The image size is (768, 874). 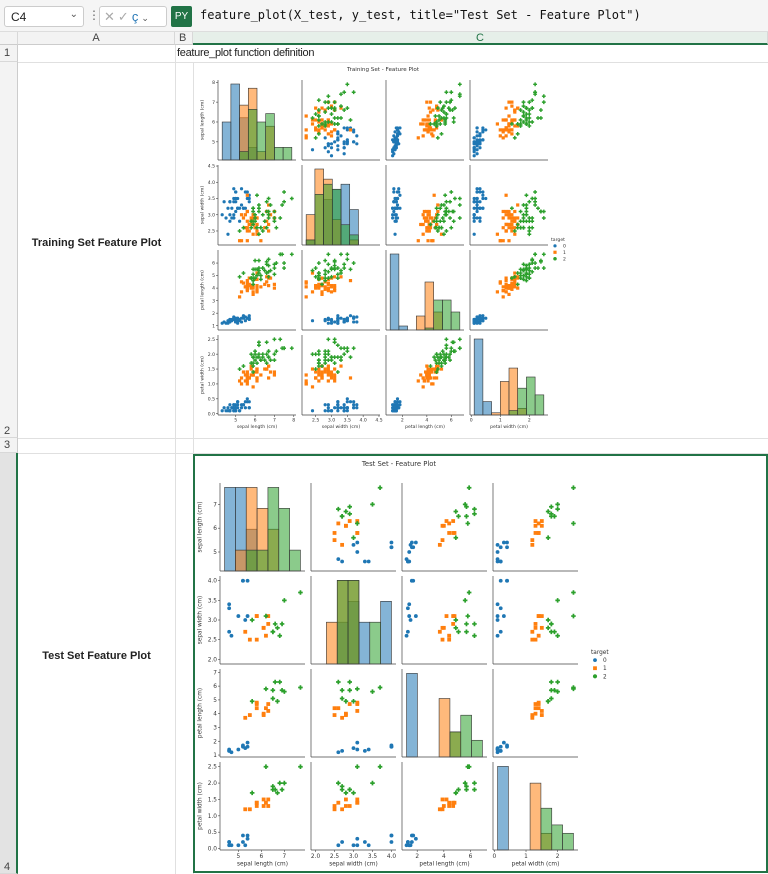 I want to click on name-box: C4 ⌄, so click(x=44, y=16).